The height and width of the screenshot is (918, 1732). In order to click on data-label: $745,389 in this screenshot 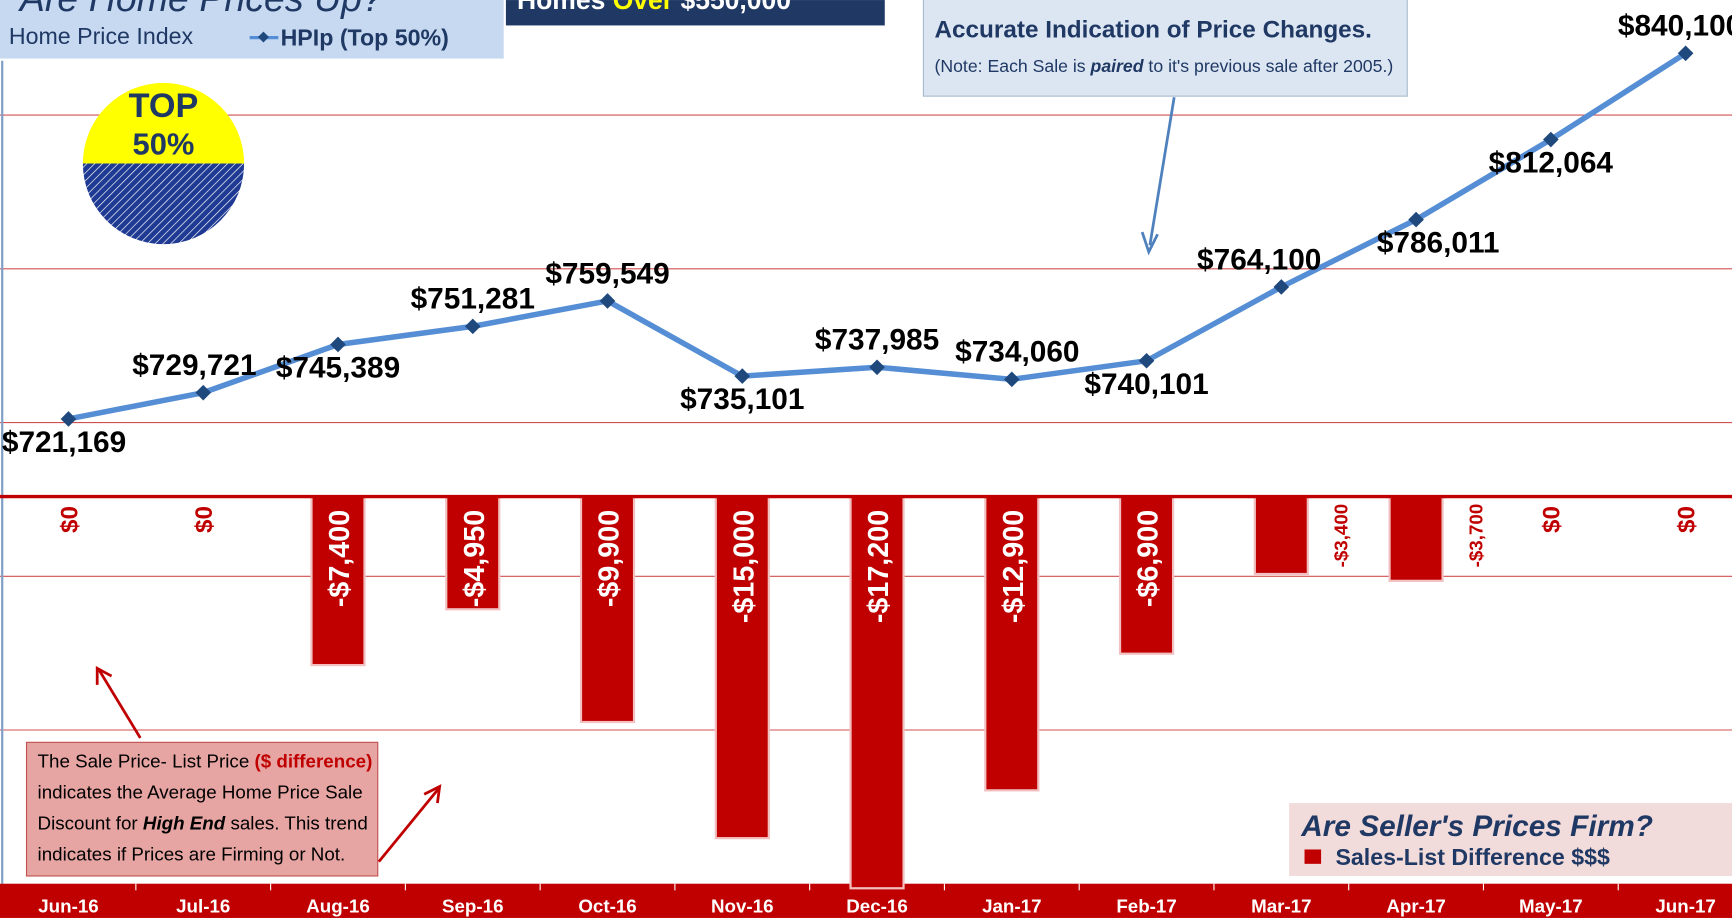, I will do `click(338, 368)`.